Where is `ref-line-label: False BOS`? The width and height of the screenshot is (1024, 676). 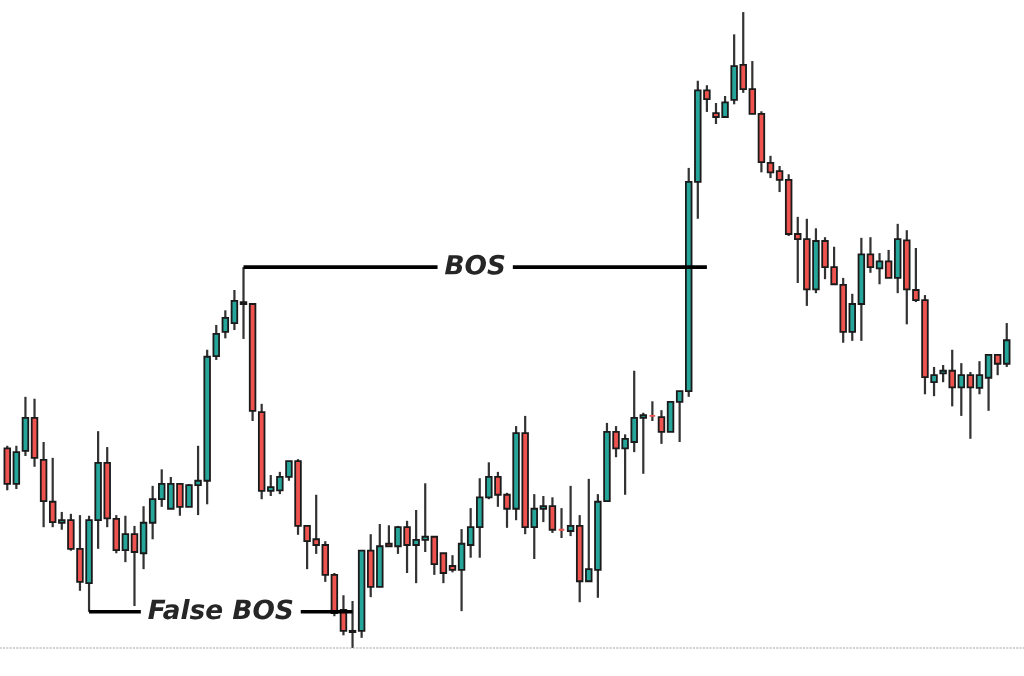
ref-line-label: False BOS is located at coordinates (220, 609).